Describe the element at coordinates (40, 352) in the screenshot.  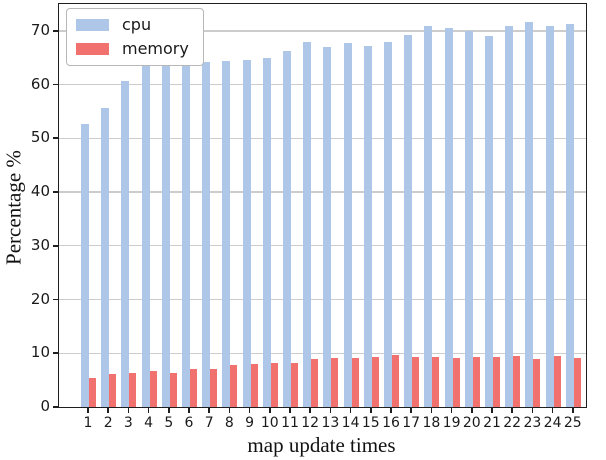
I see `y-tick-label: 10` at that location.